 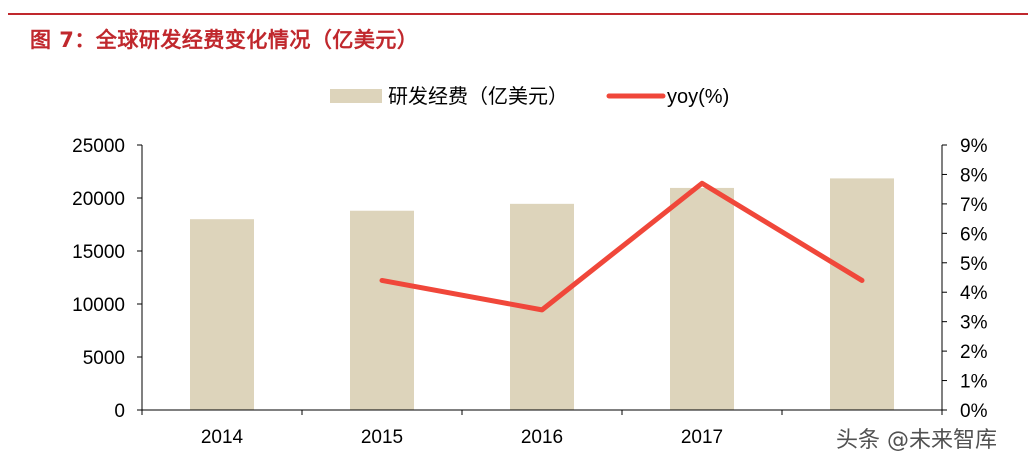 I want to click on right-tick-label: 8%, so click(x=974, y=175).